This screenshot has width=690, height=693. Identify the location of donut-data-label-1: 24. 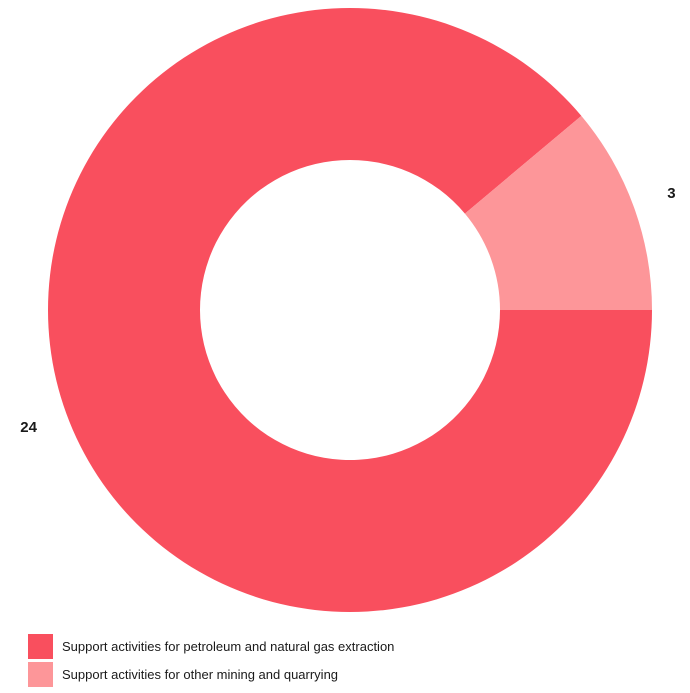
(28, 427).